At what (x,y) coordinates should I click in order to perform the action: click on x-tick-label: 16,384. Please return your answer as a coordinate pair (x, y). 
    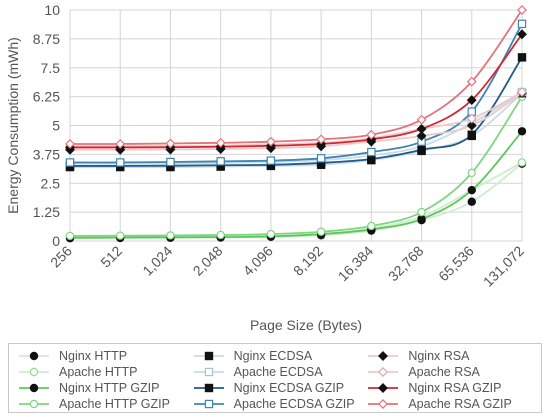
    Looking at the image, I should click on (356, 263).